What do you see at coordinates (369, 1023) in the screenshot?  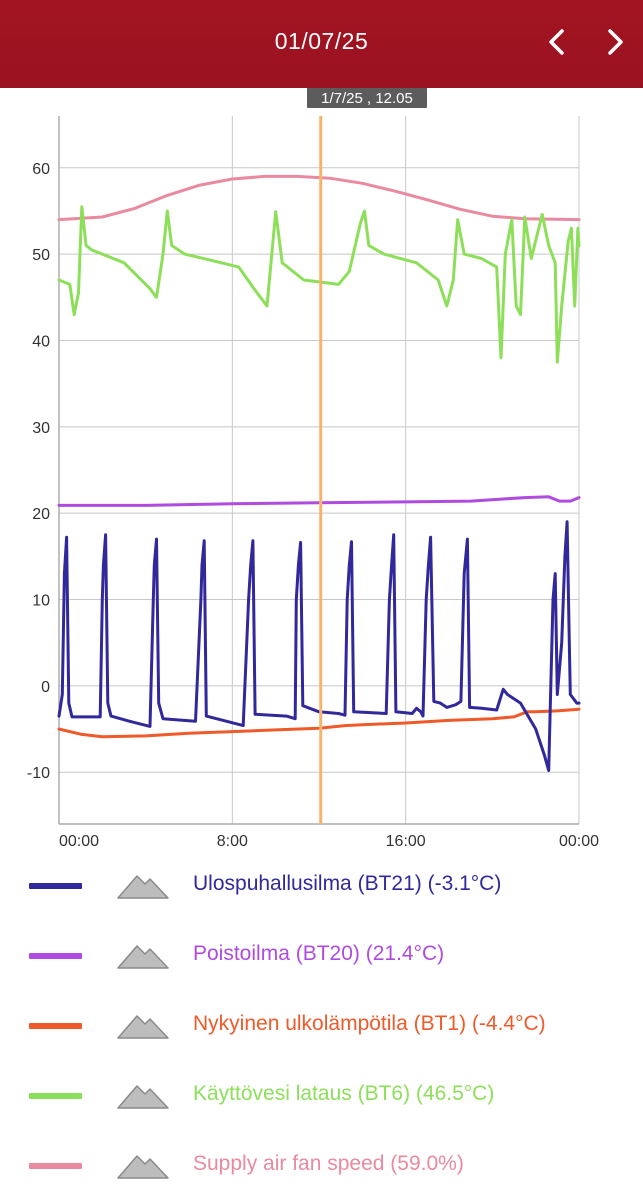 I see `legend-label: Nykyinen ulkolämpötila (BT1) (-4.4°C)` at bounding box center [369, 1023].